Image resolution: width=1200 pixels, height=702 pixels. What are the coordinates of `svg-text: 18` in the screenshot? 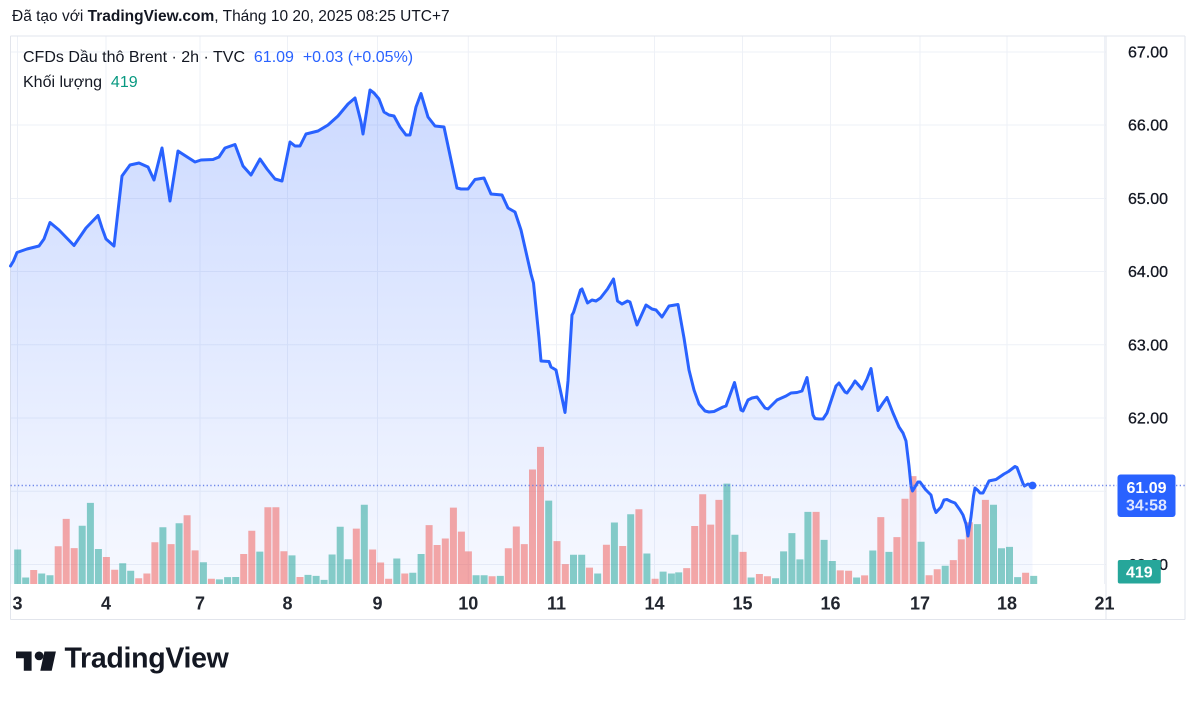 It's located at (1007, 604).